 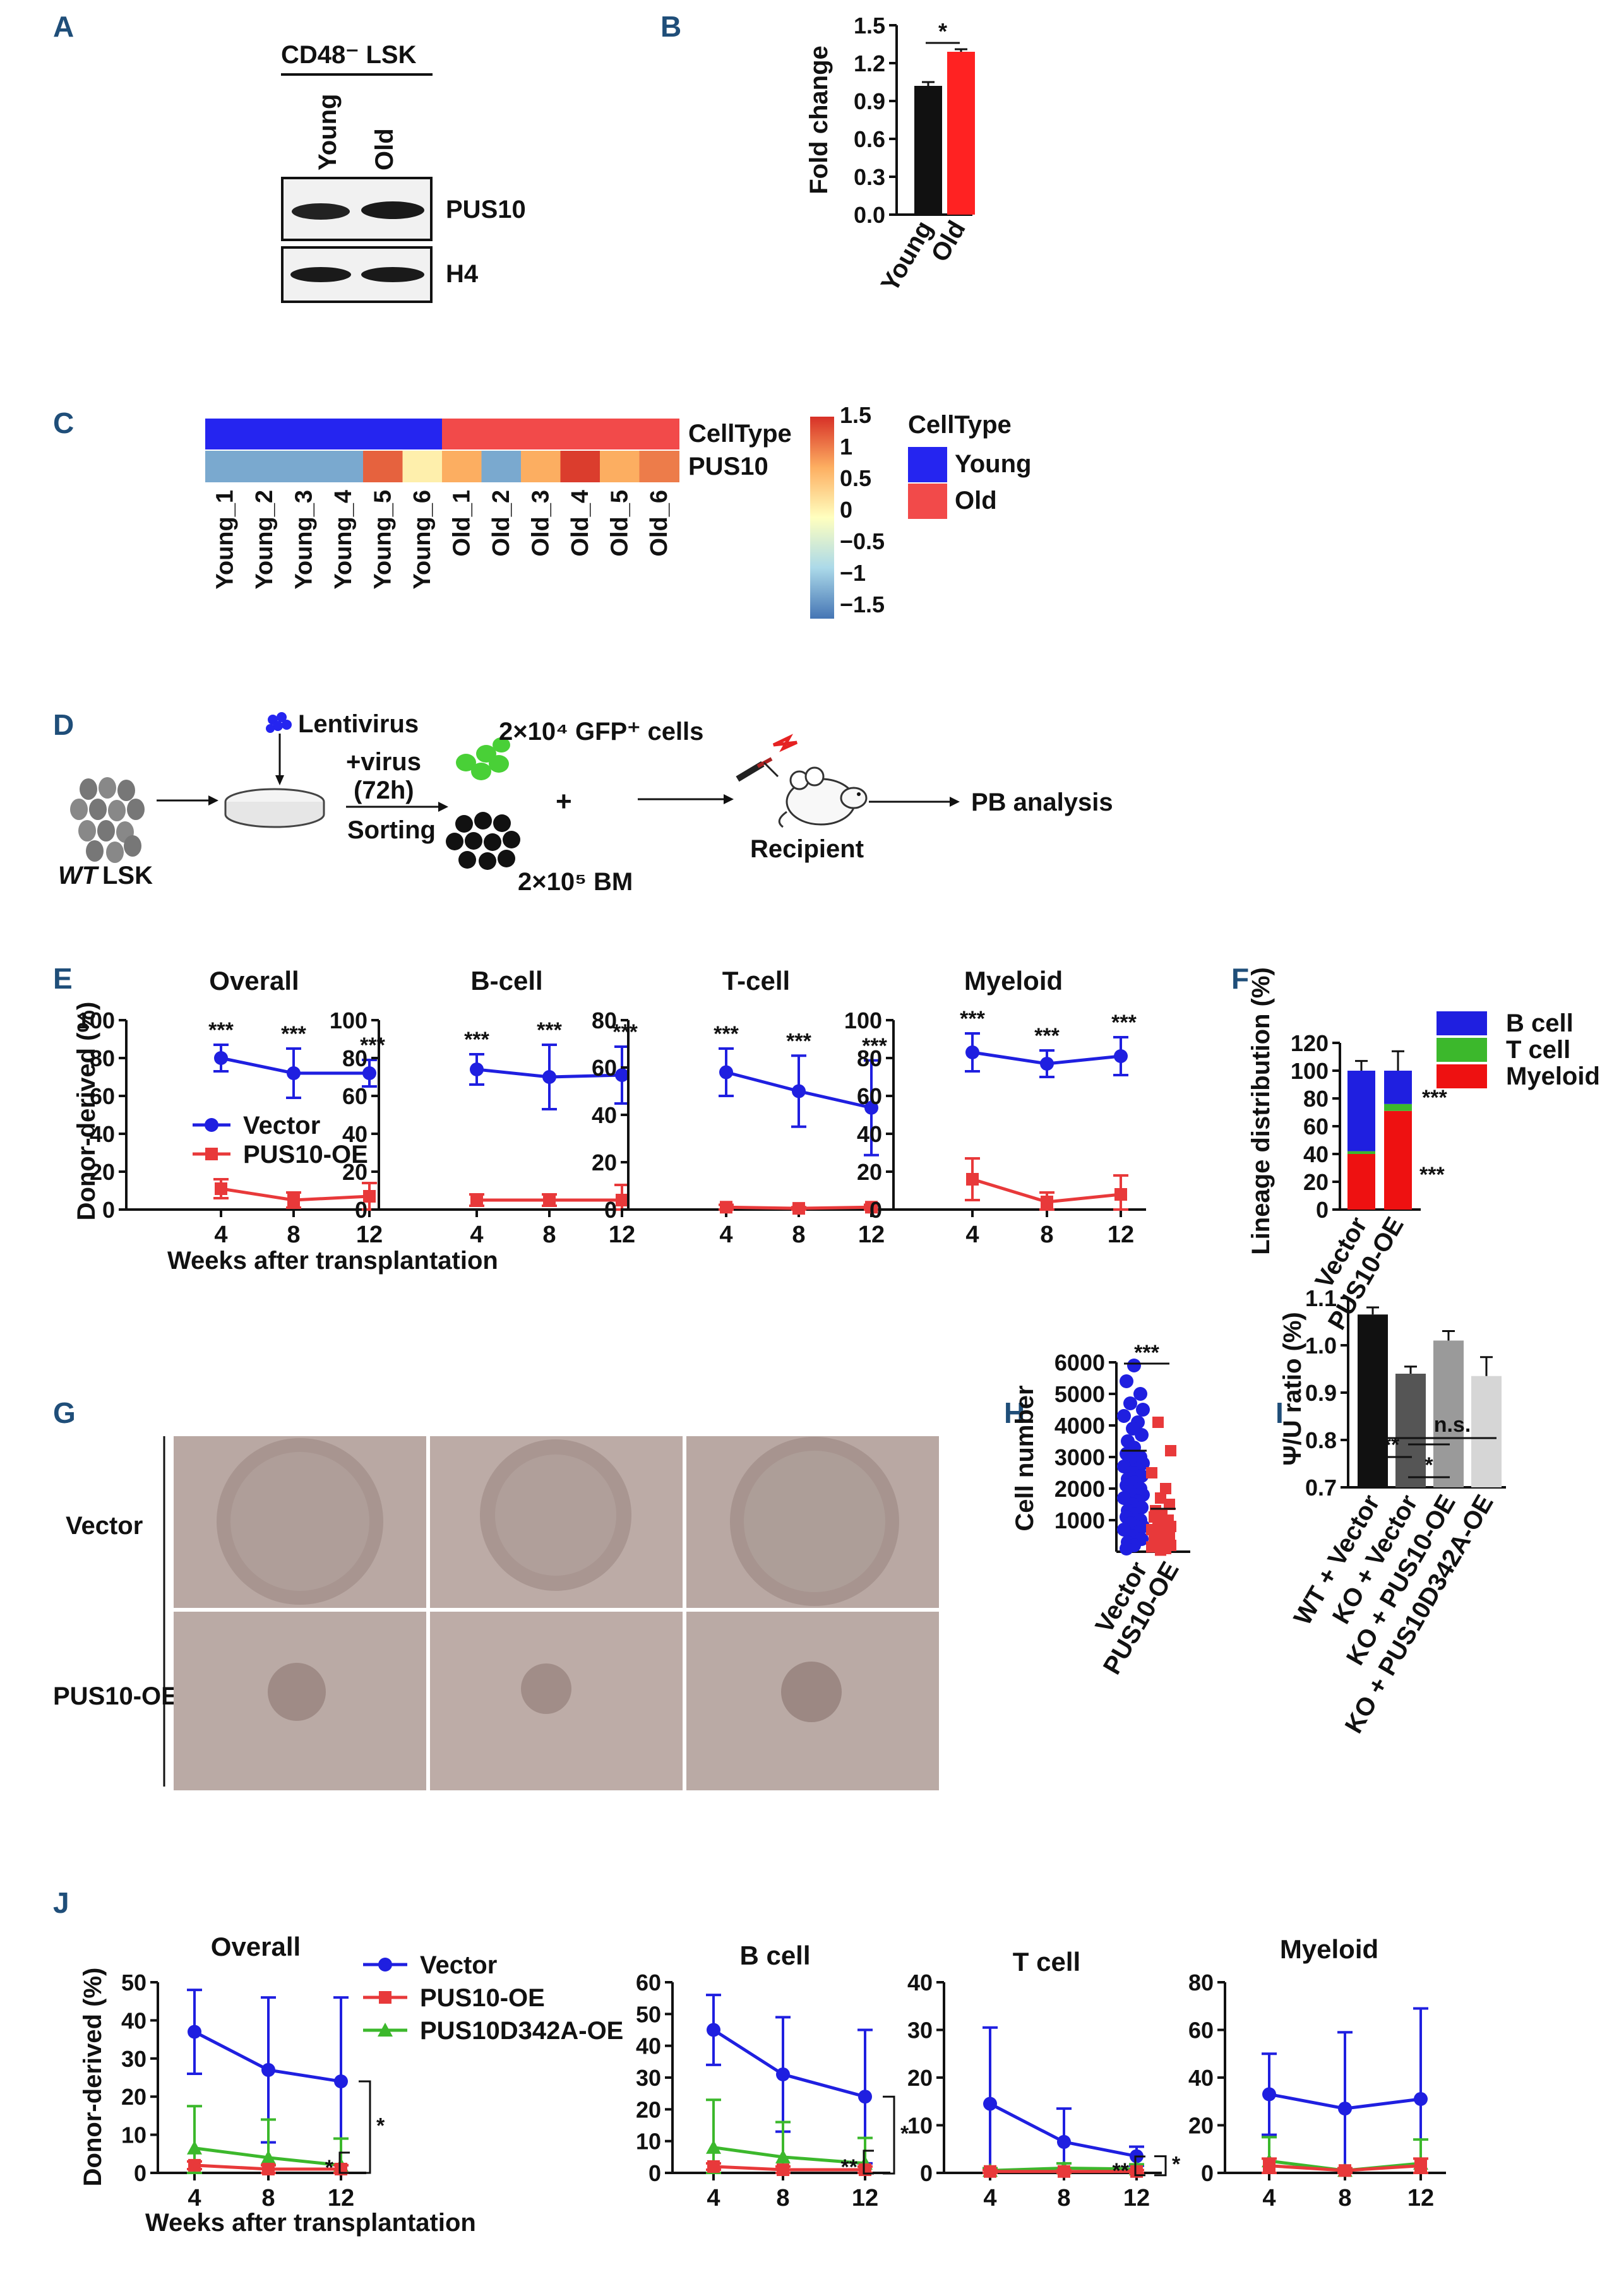 I want to click on blot-band-old-pus10, so click(x=392, y=210).